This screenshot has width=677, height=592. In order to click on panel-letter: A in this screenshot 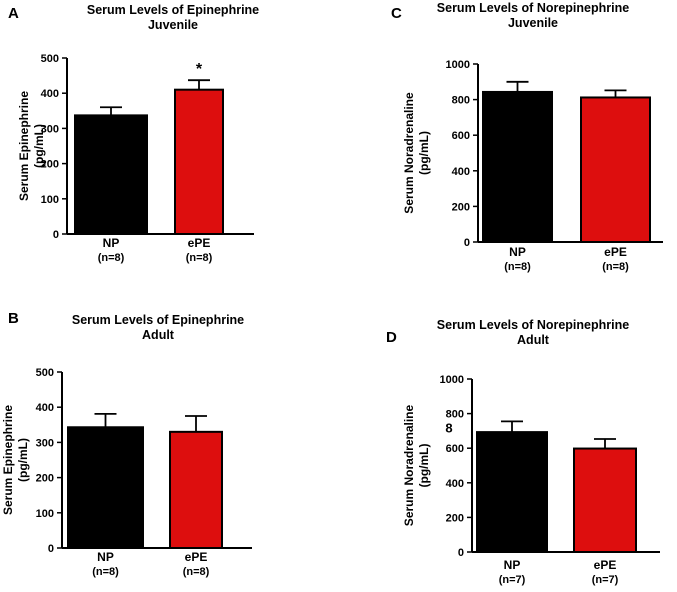, I will do `click(13, 13)`.